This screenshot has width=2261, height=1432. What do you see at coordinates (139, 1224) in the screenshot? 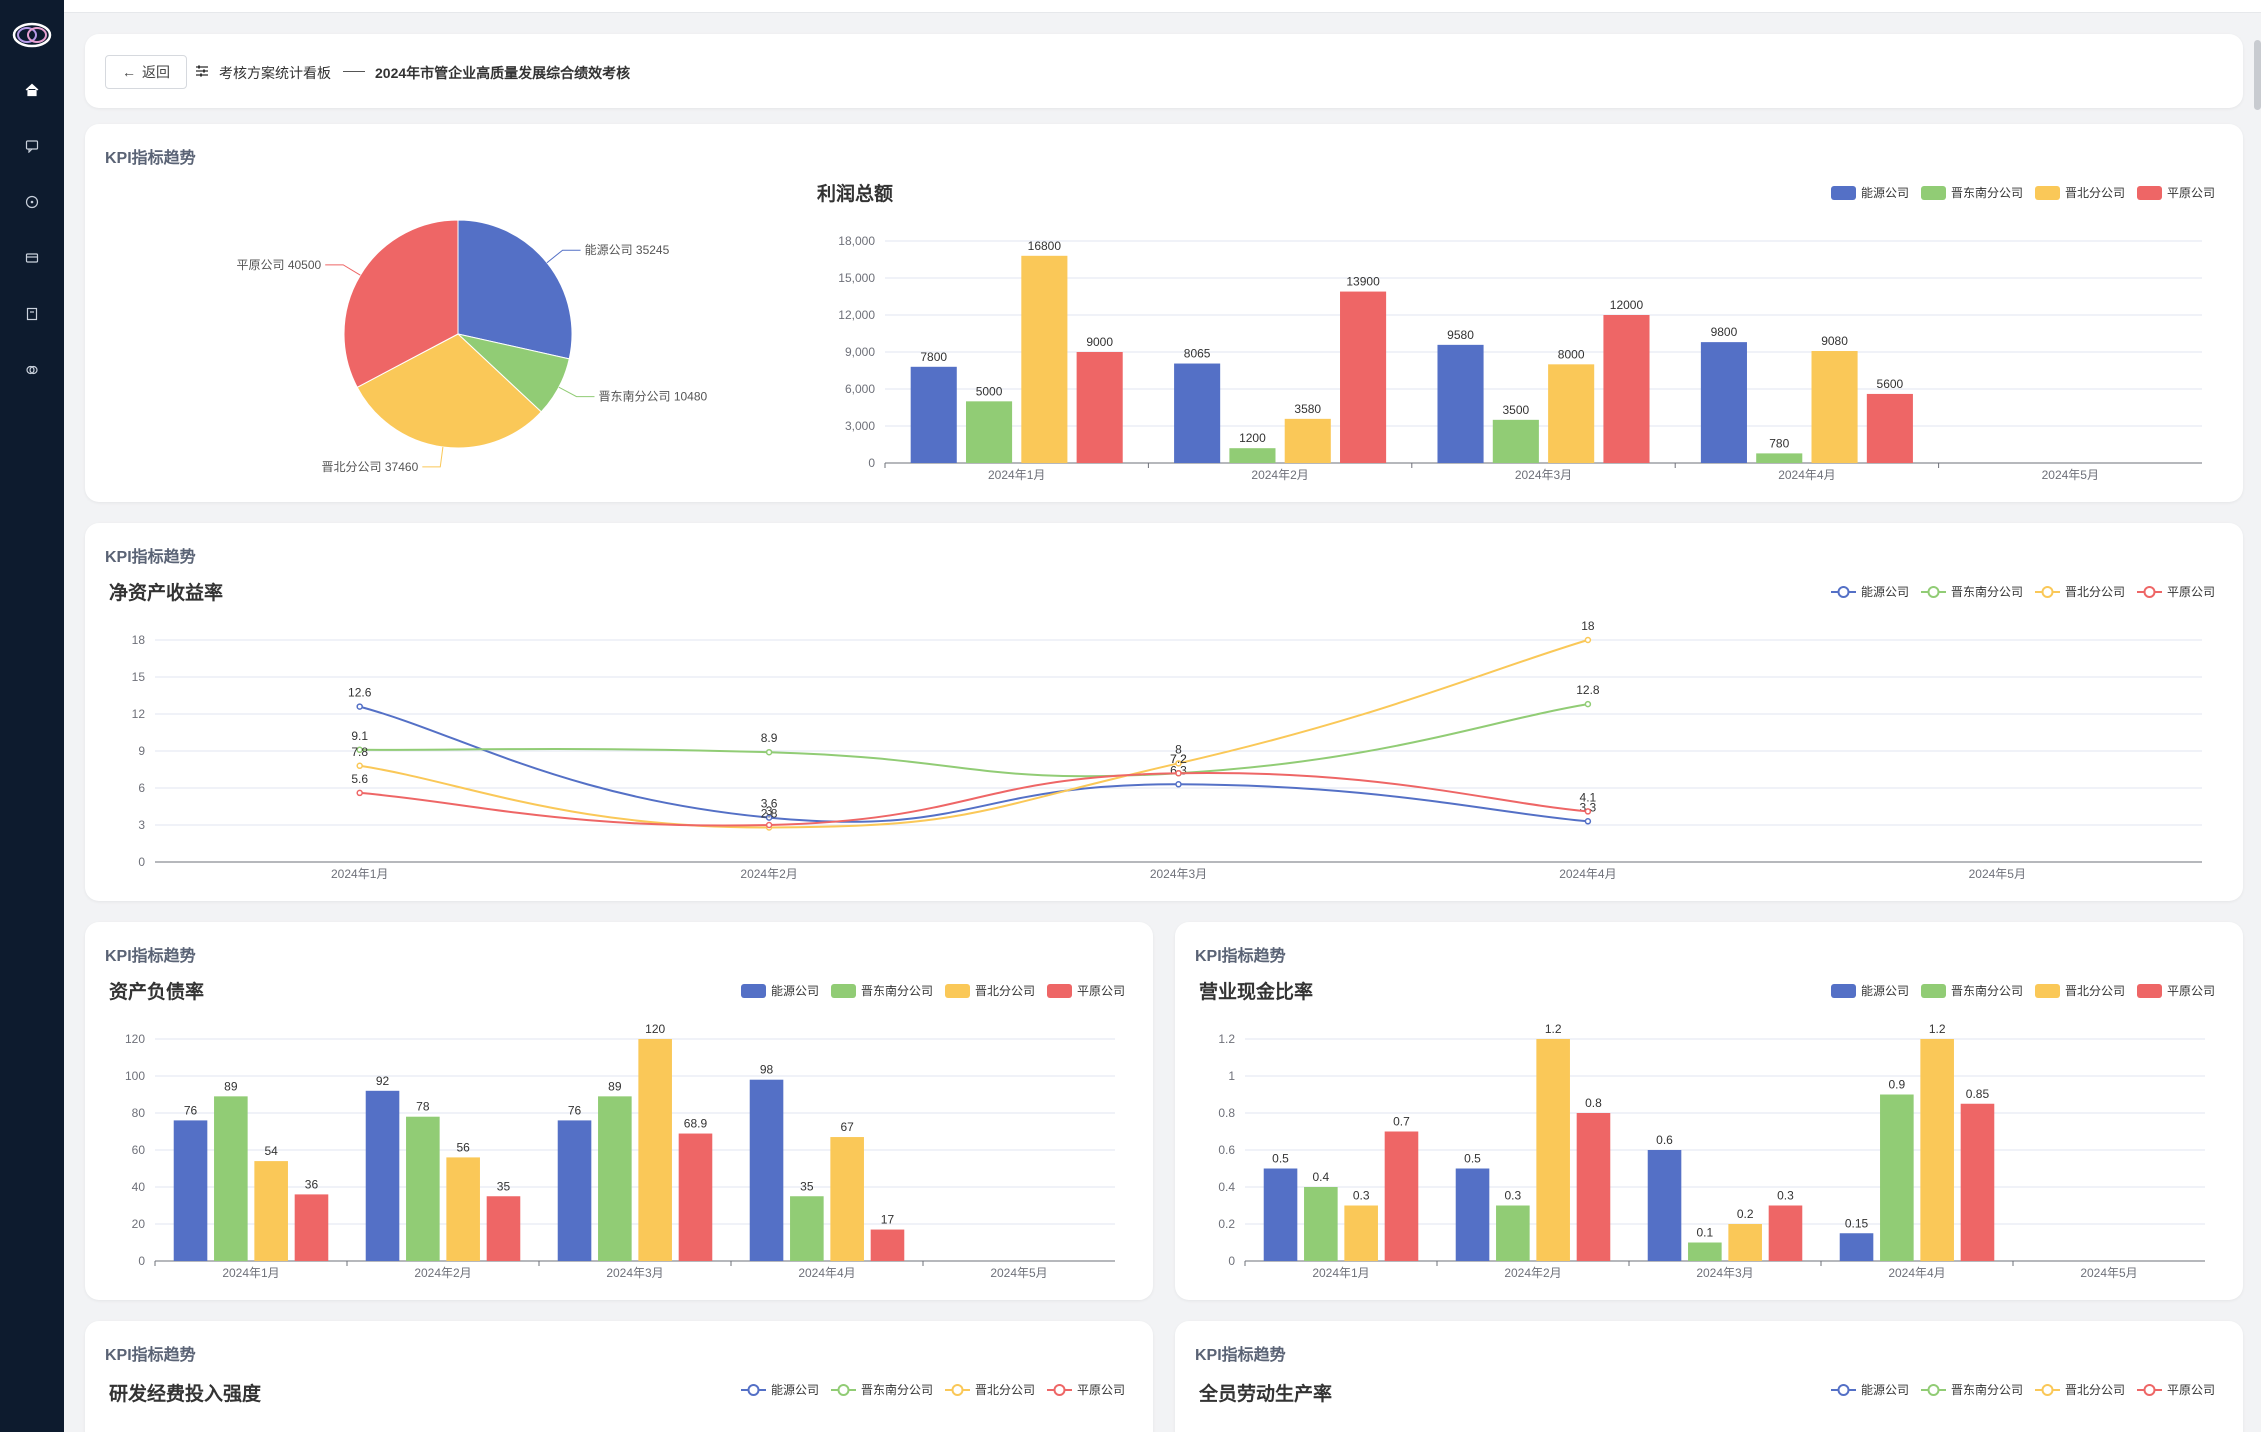
I see `y-tick-label: 20` at bounding box center [139, 1224].